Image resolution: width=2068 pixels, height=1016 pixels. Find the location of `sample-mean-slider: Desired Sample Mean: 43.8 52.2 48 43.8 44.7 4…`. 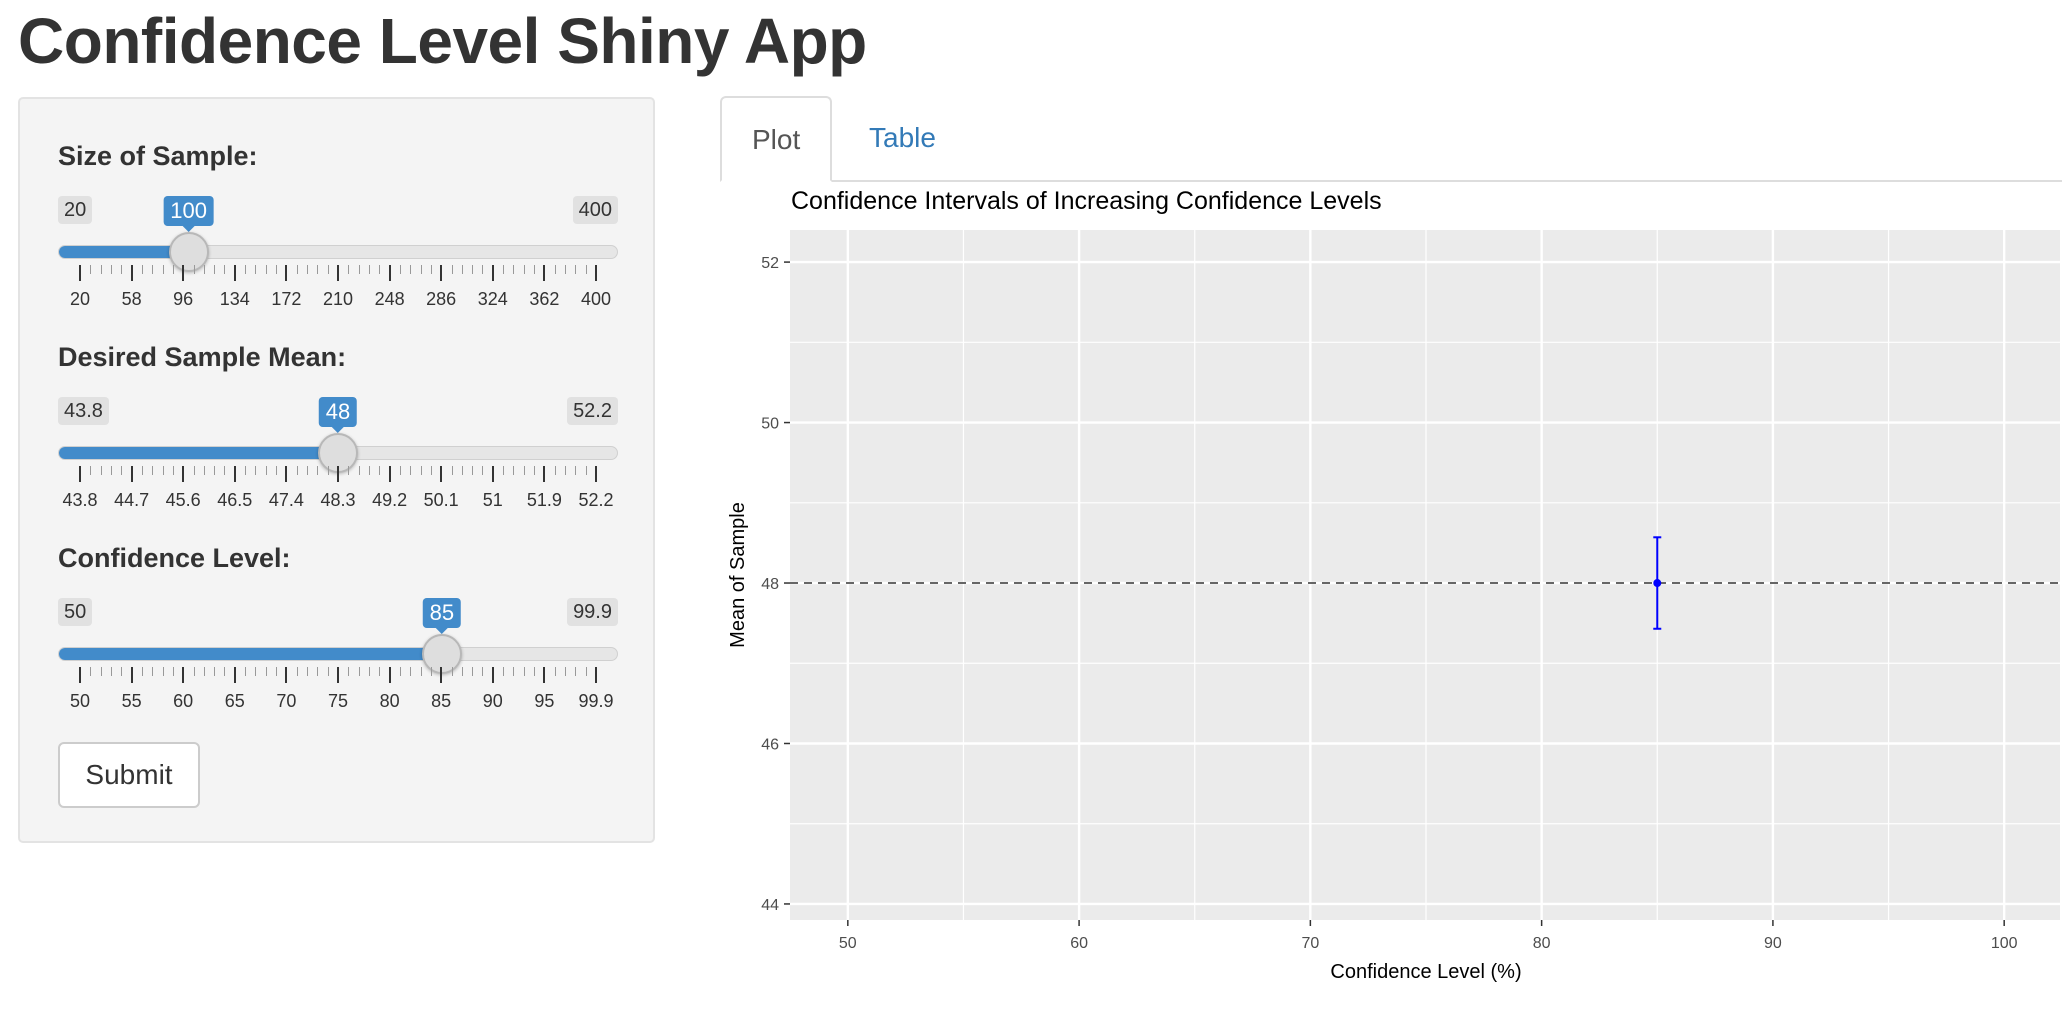

sample-mean-slider: Desired Sample Mean: 43.8 52.2 48 43.8 44.7 4… is located at coordinates (338, 437).